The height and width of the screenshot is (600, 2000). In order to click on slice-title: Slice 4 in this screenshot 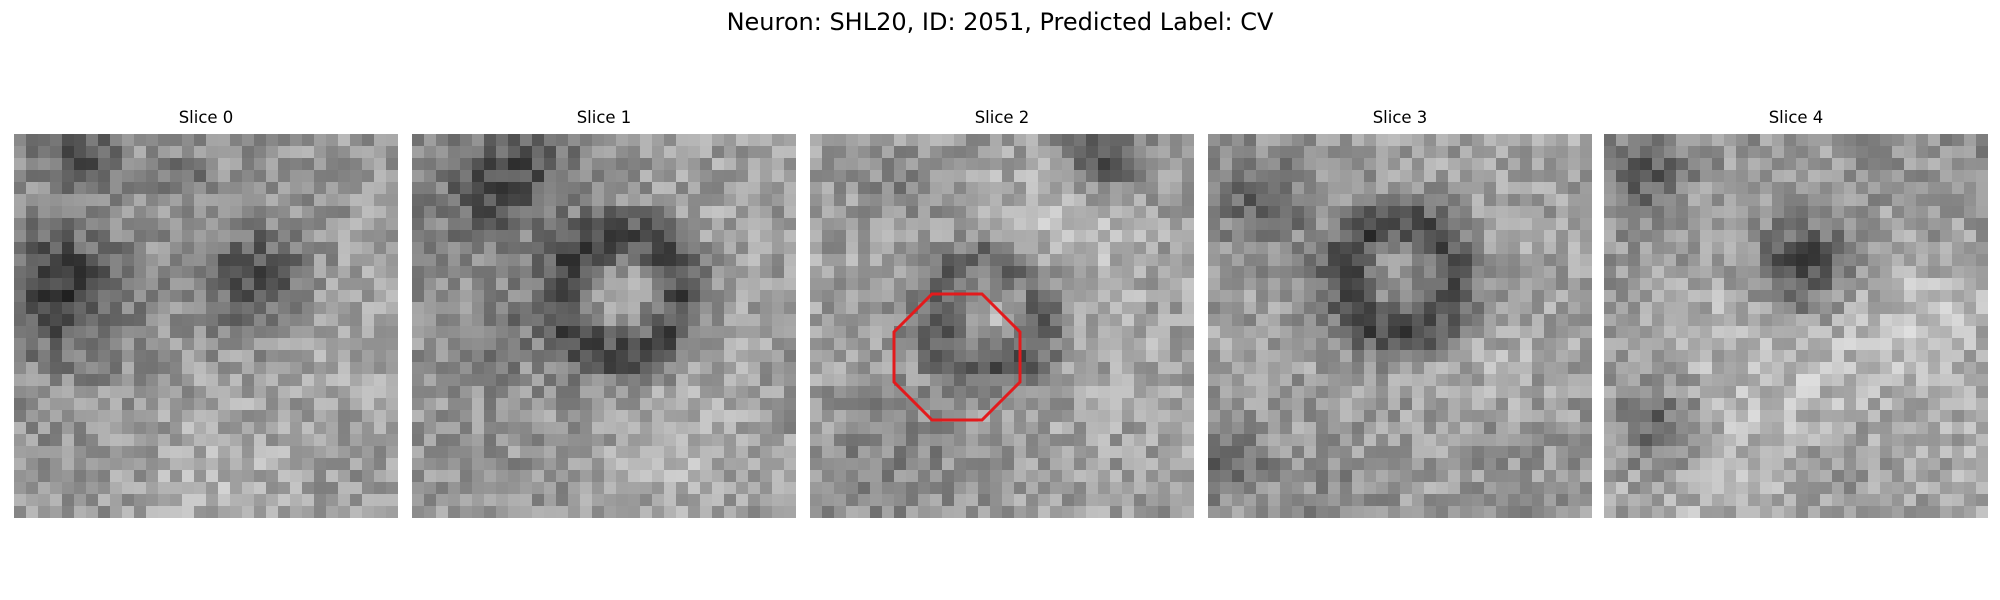, I will do `click(1796, 117)`.